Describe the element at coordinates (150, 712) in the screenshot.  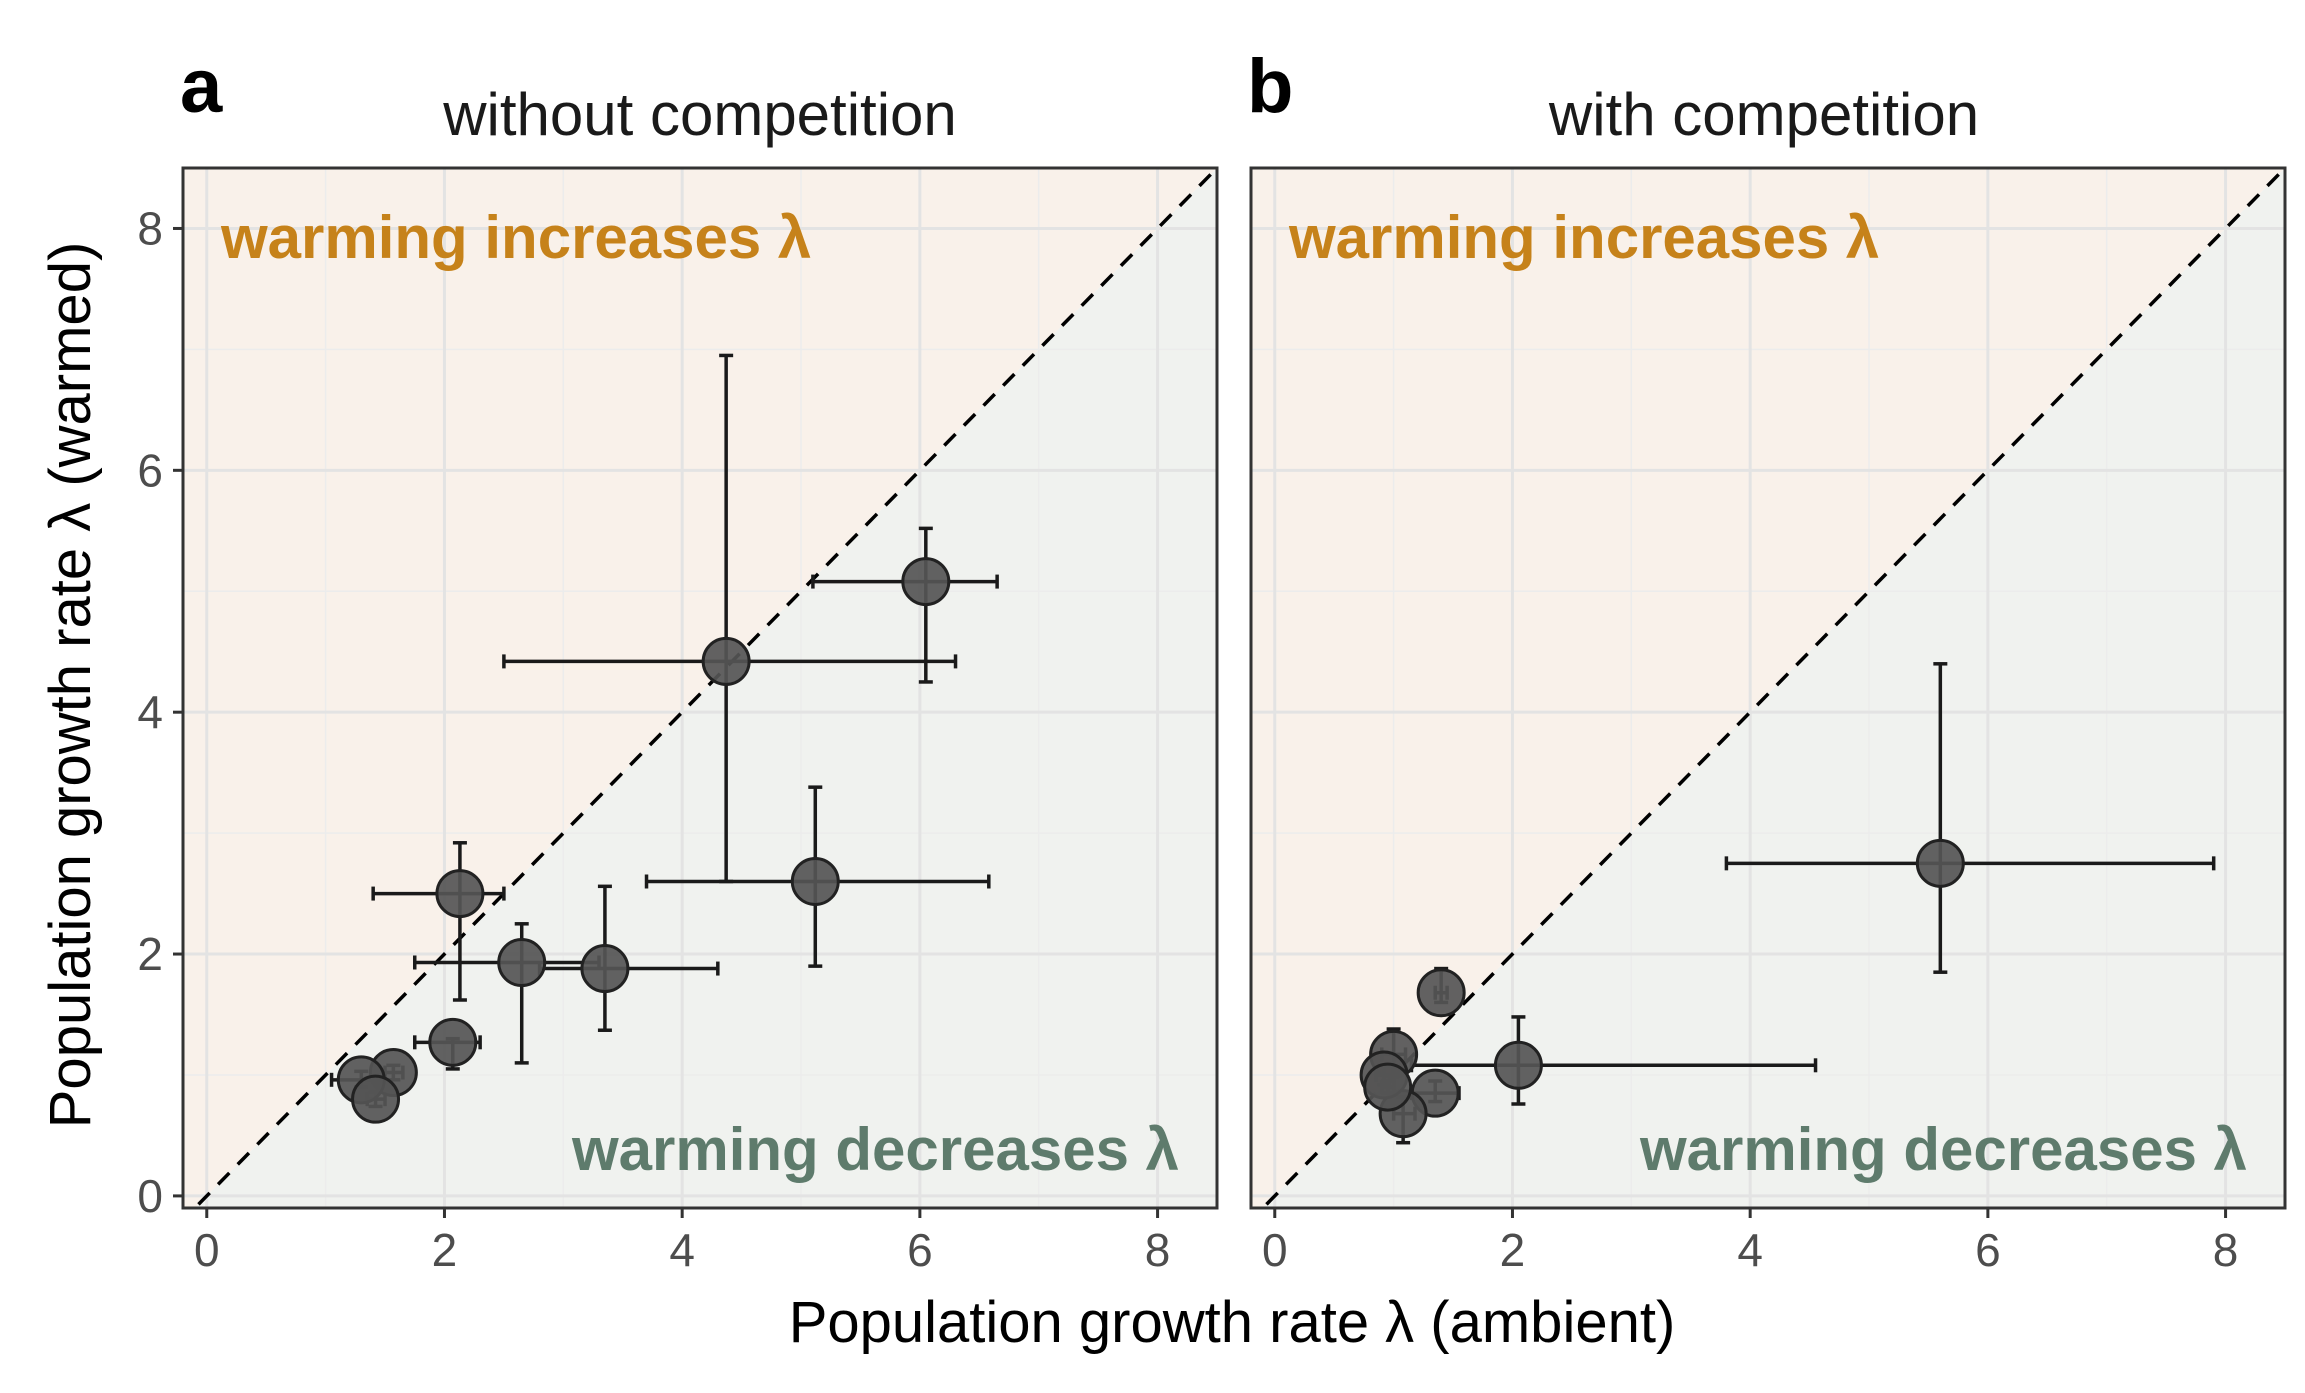
I see `y-tick-label: 4` at that location.